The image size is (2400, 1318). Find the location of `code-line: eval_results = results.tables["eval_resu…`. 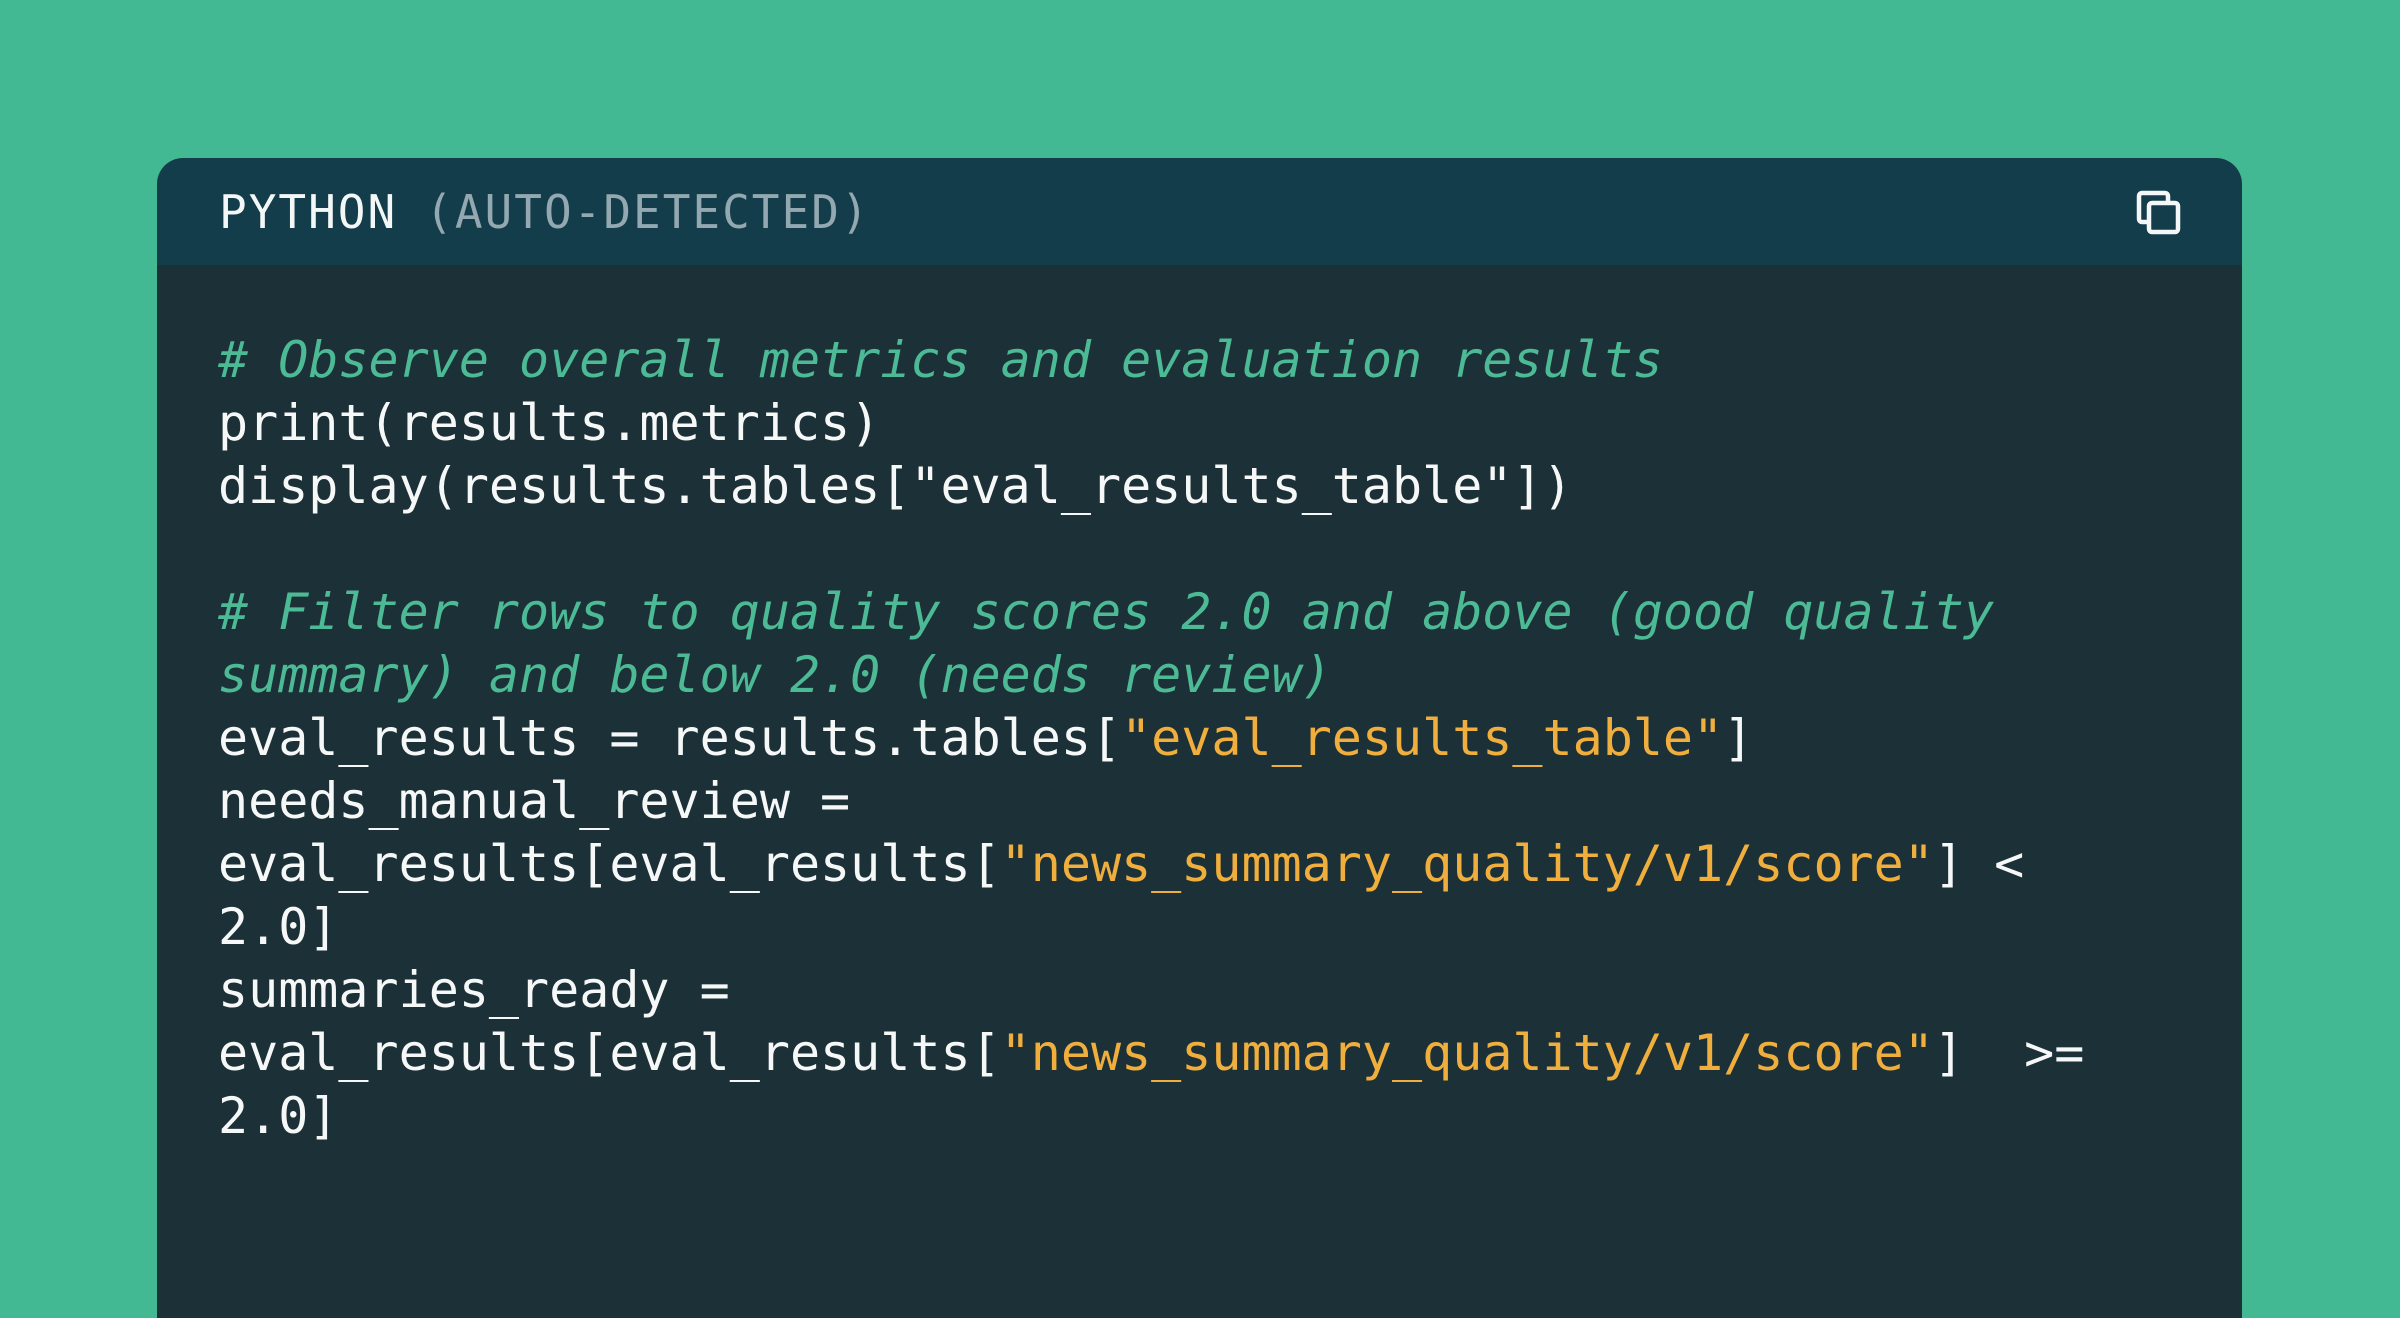

code-line: eval_results = results.tables["eval_resu… is located at coordinates (1201, 738).